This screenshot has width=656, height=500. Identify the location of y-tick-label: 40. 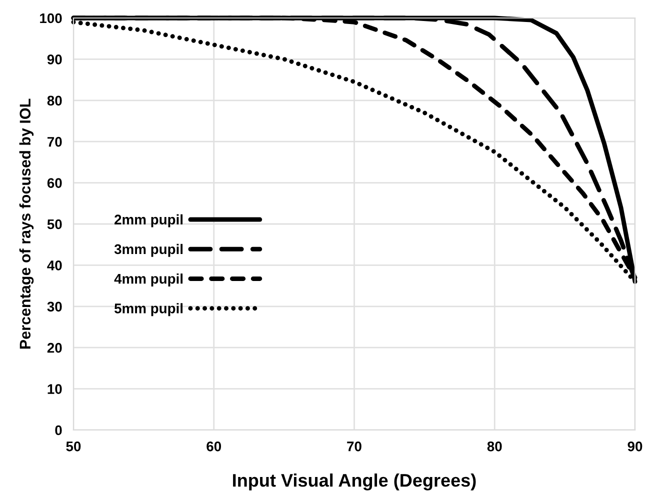
(54, 265).